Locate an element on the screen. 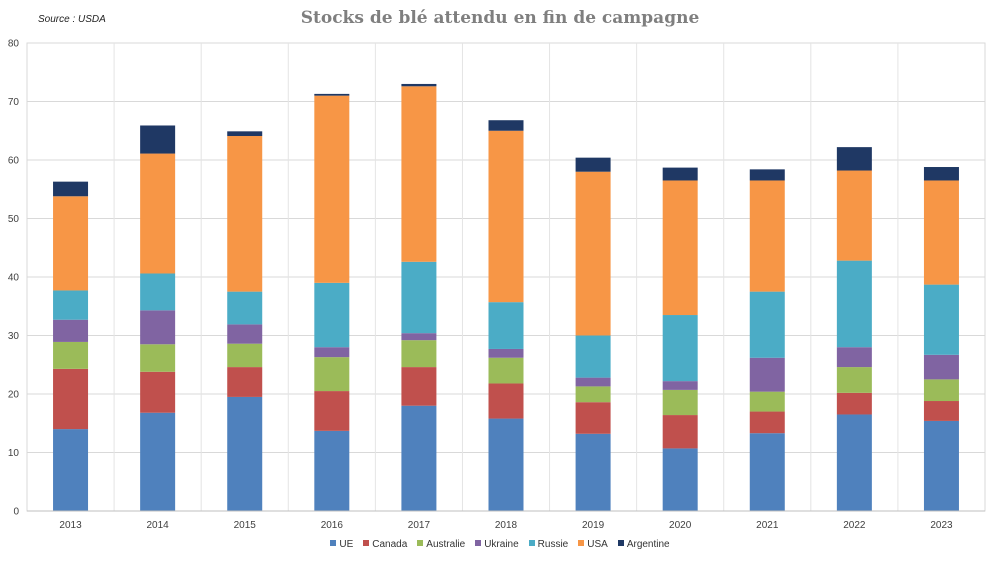  bar-segment-canada-2015 is located at coordinates (245, 382).